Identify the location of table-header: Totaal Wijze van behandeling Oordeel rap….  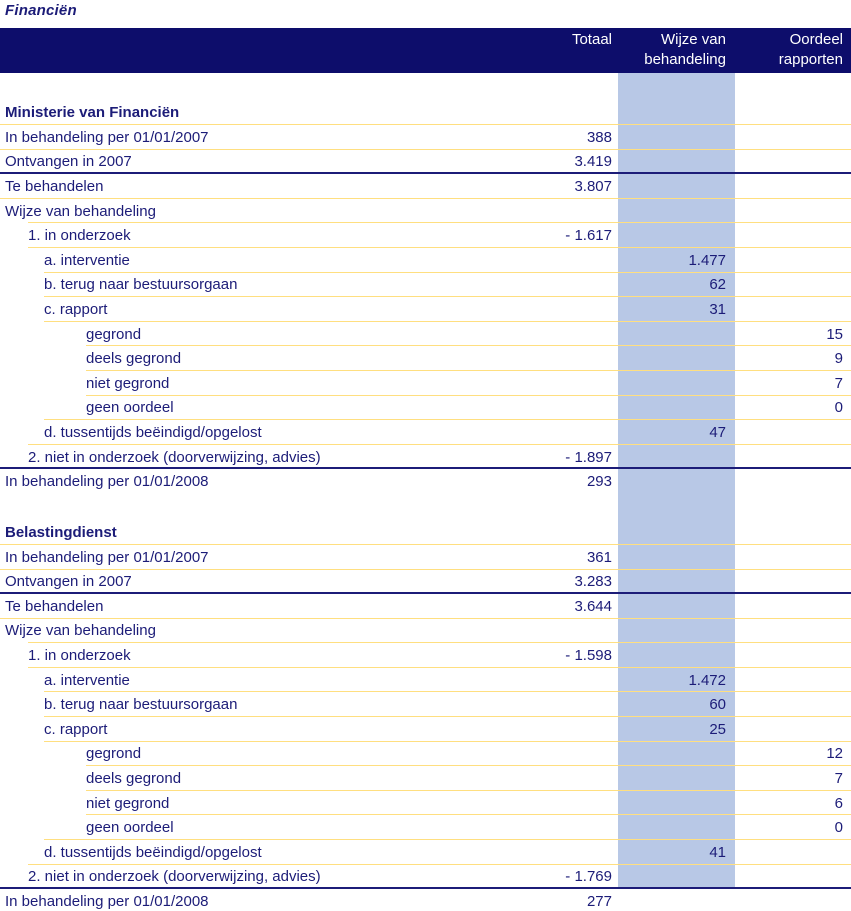
(425, 50).